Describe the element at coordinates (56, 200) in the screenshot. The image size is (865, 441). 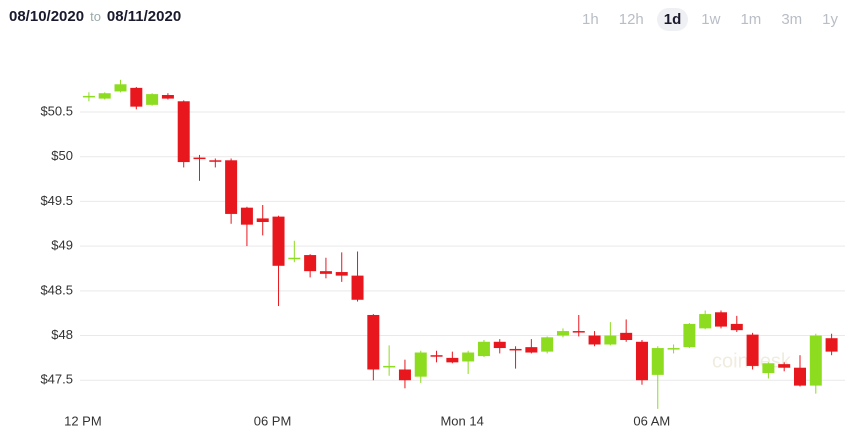
I see `y-tick-label: $49.5` at that location.